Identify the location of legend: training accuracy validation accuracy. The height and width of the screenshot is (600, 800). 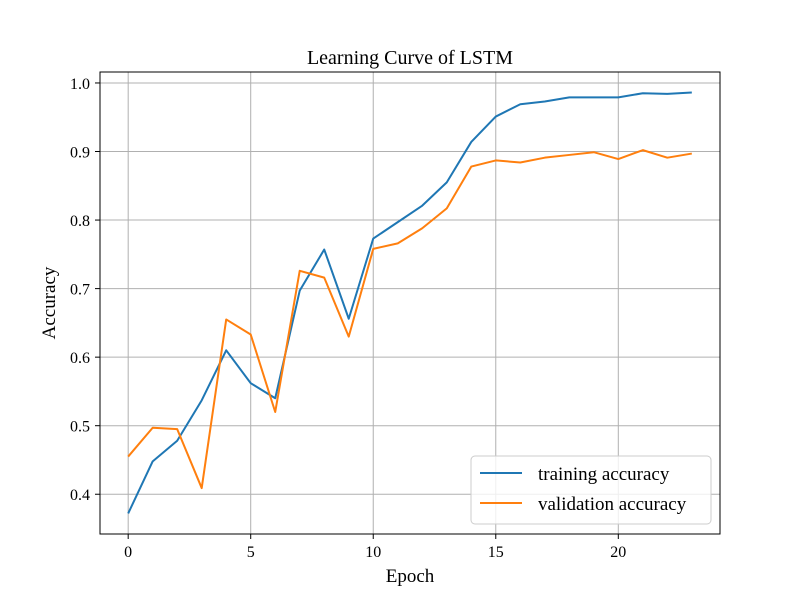
(591, 490).